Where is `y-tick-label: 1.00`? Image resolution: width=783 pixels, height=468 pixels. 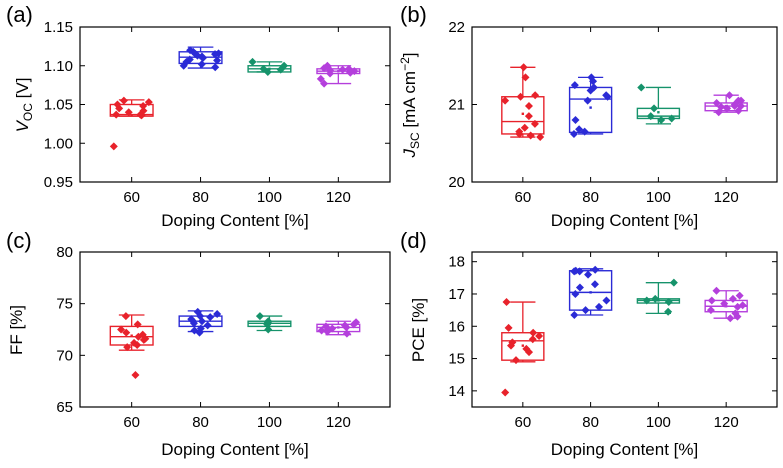
y-tick-label: 1.00 is located at coordinates (58, 143).